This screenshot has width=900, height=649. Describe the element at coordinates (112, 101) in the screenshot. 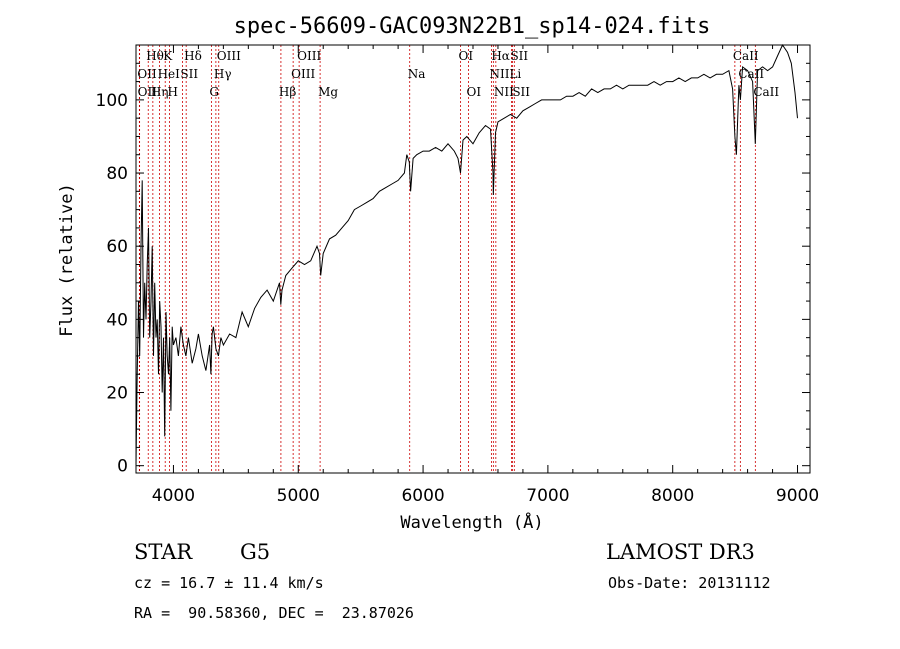

I see `y-tick-label: 100` at that location.